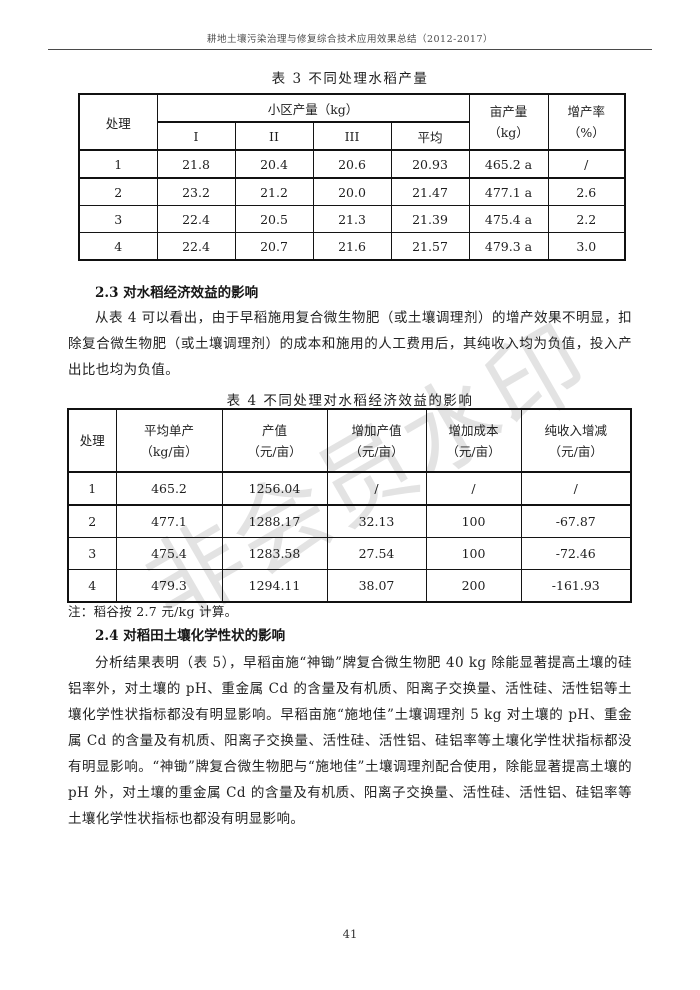  What do you see at coordinates (169, 586) in the screenshot?
I see `table4-cell: 479.3` at bounding box center [169, 586].